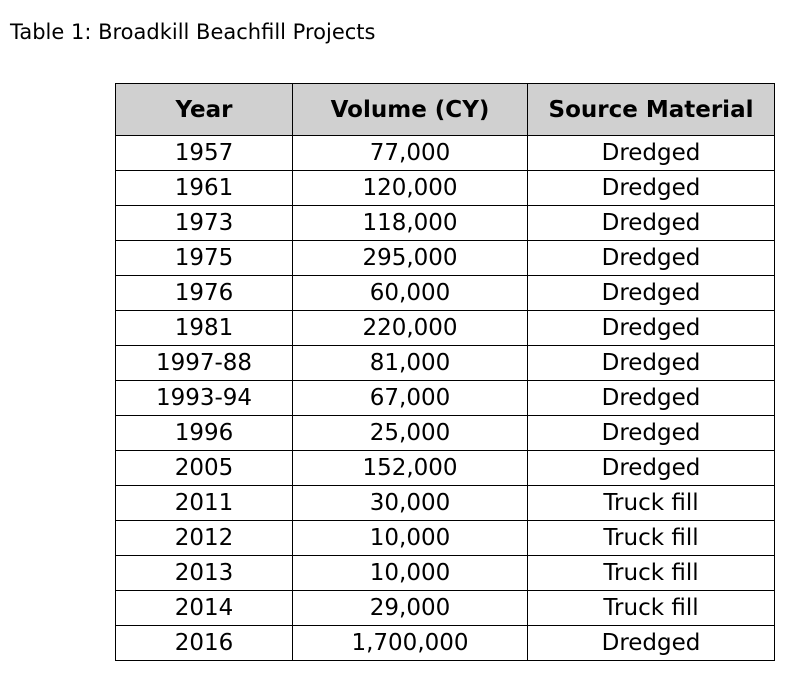 This screenshot has width=800, height=692. Describe the element at coordinates (204, 433) in the screenshot. I see `cell-year: 1996` at that location.